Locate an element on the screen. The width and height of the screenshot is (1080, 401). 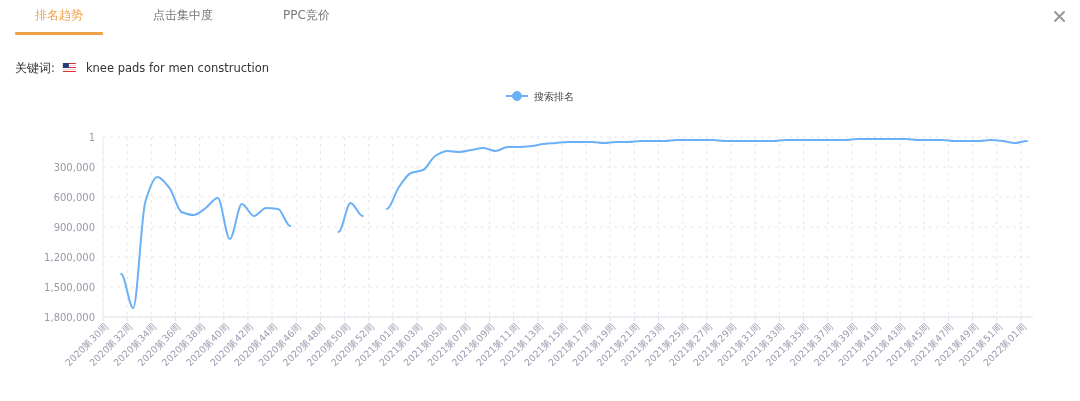
text: PPC竞价 is located at coordinates (306, 15).